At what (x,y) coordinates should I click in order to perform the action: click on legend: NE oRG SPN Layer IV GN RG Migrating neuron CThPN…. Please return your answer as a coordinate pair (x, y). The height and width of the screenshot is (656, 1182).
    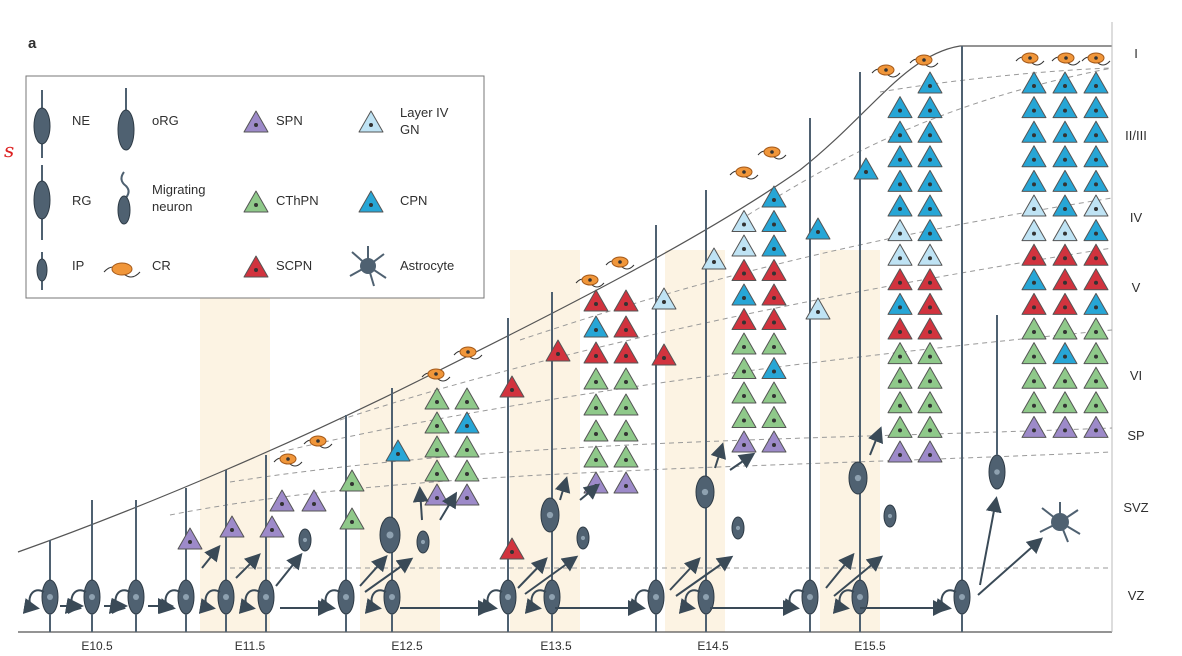
    Looking at the image, I should click on (255, 187).